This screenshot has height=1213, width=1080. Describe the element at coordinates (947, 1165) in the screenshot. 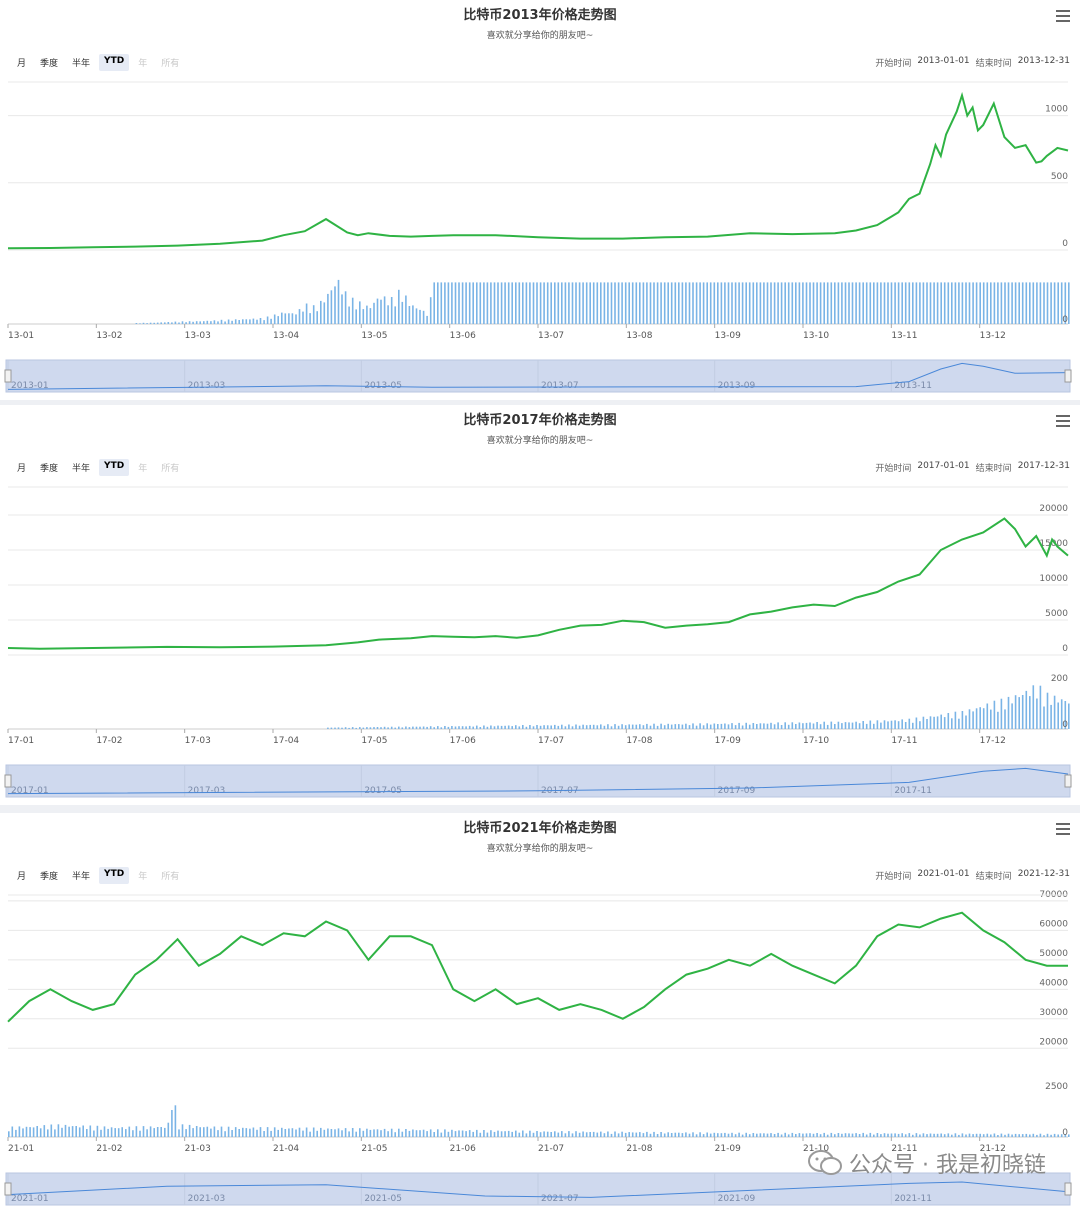

I see `watermark-text: 公众号 · 我是初晓链` at that location.